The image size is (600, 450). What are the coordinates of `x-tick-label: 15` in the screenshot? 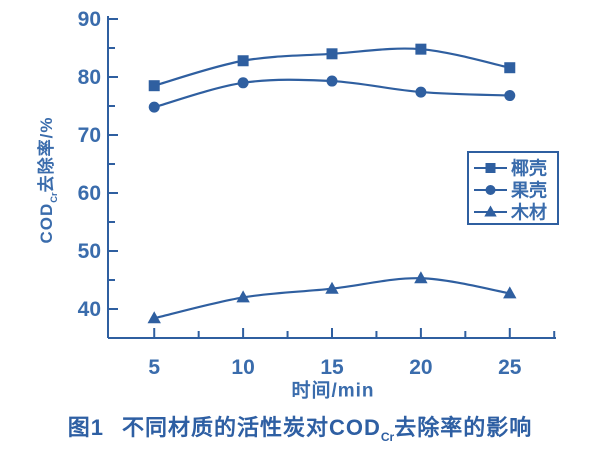 It's located at (332, 367).